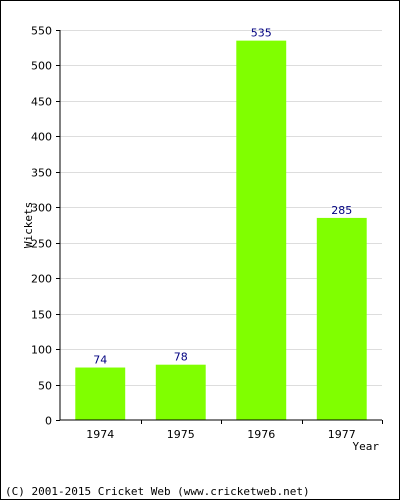 The height and width of the screenshot is (500, 400). I want to click on data-label-1975: 78, so click(181, 357).